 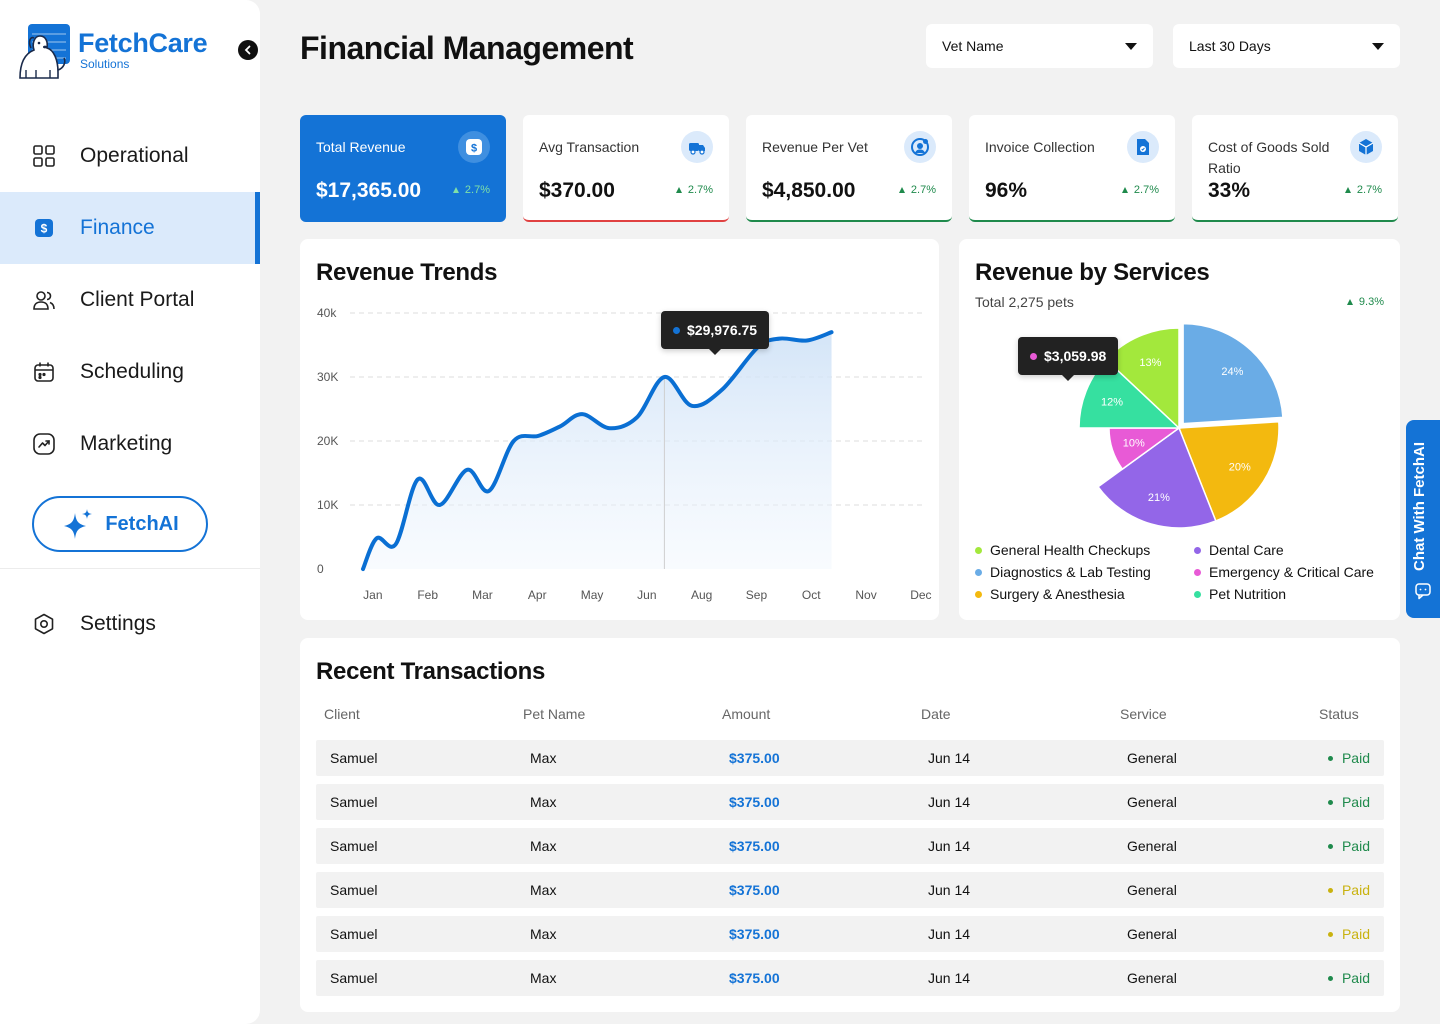 I want to click on sidebar-item-operational: Operational, so click(x=130, y=156).